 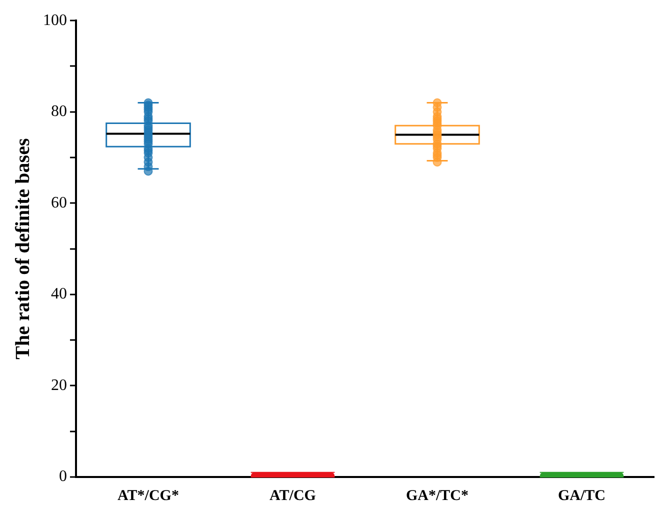 I want to click on y-tick-label: 40, so click(x=59, y=294).